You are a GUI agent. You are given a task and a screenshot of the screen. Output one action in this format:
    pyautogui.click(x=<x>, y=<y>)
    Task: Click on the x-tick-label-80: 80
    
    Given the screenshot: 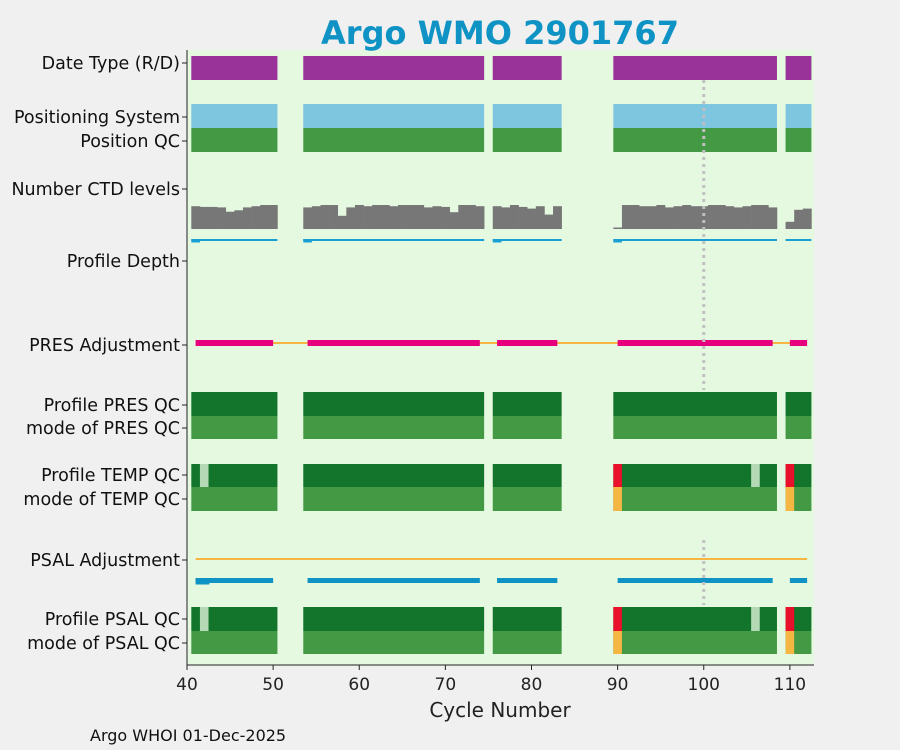 What is the action you would take?
    pyautogui.click(x=532, y=685)
    